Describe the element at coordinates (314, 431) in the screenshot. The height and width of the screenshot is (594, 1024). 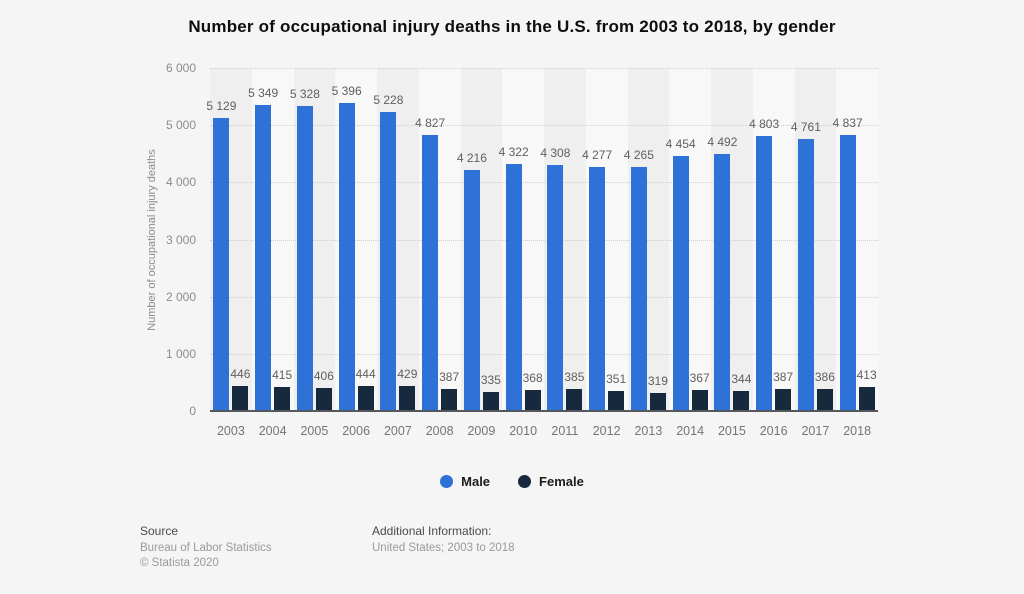
I see `x-axis-label-2005: 2005` at that location.